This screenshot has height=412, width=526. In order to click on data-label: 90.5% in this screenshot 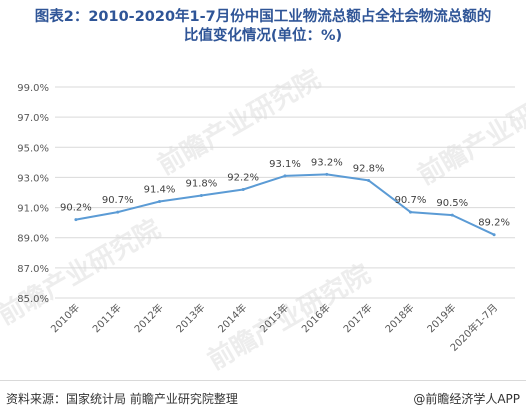, I will do `click(452, 203)`.